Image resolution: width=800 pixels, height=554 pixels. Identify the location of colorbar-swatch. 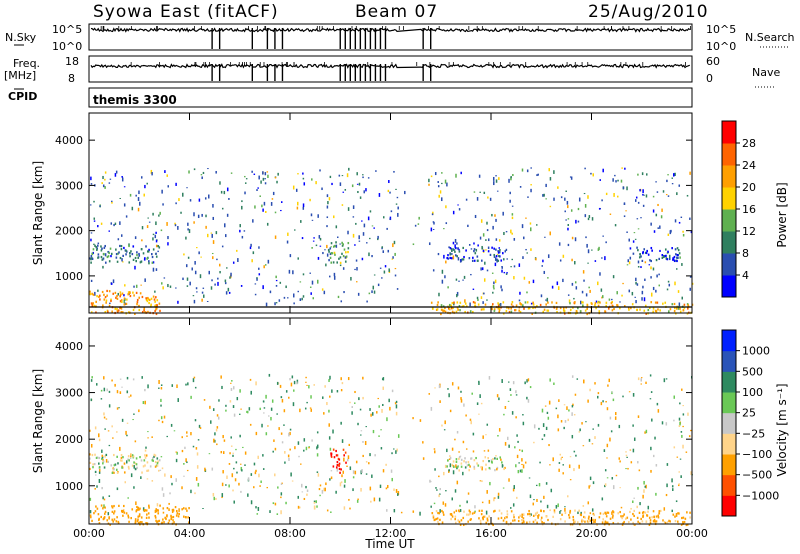
(729, 423).